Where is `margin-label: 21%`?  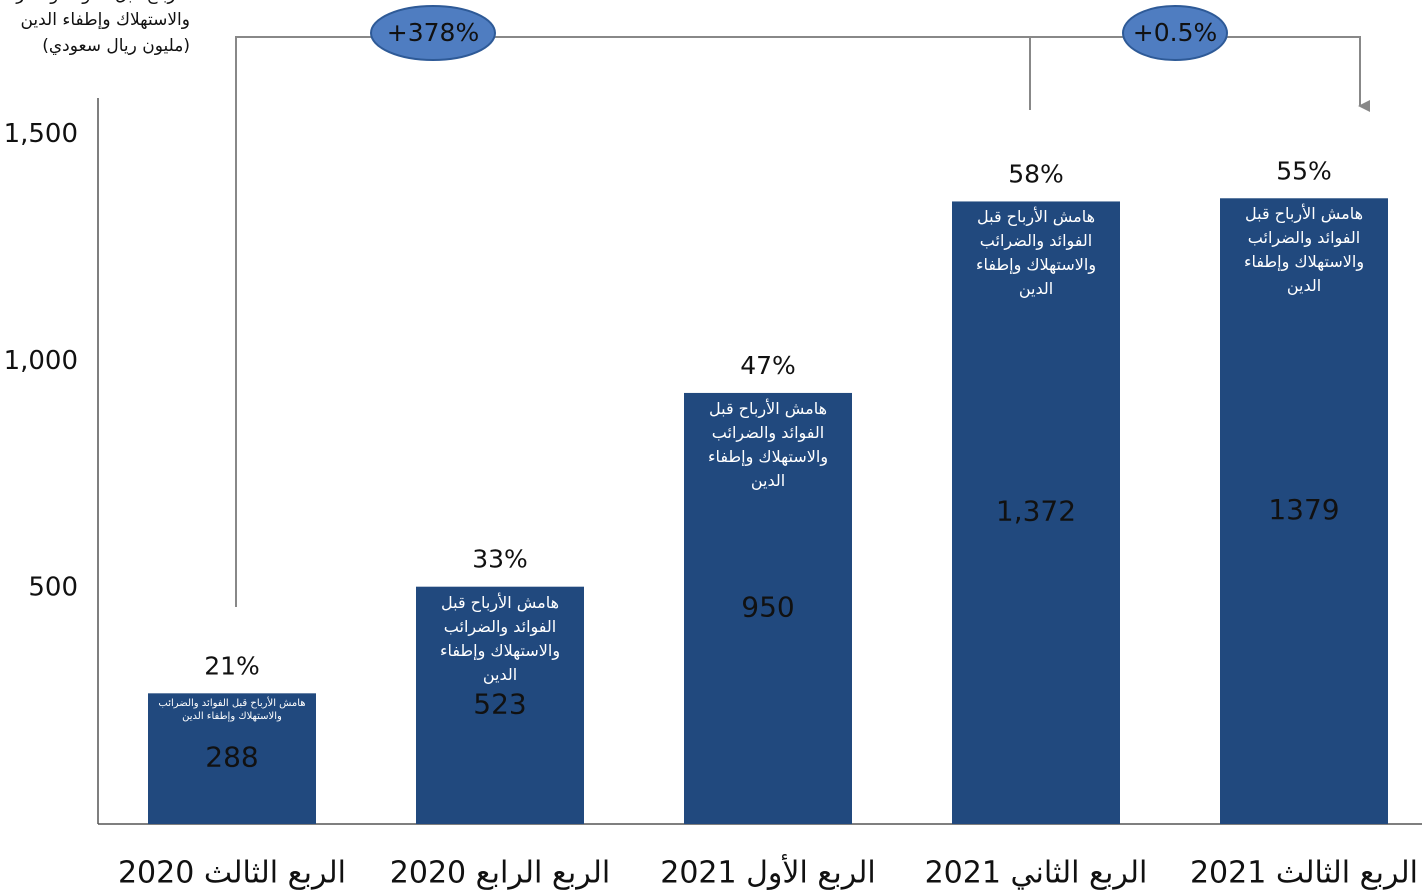 margin-label: 21% is located at coordinates (232, 665).